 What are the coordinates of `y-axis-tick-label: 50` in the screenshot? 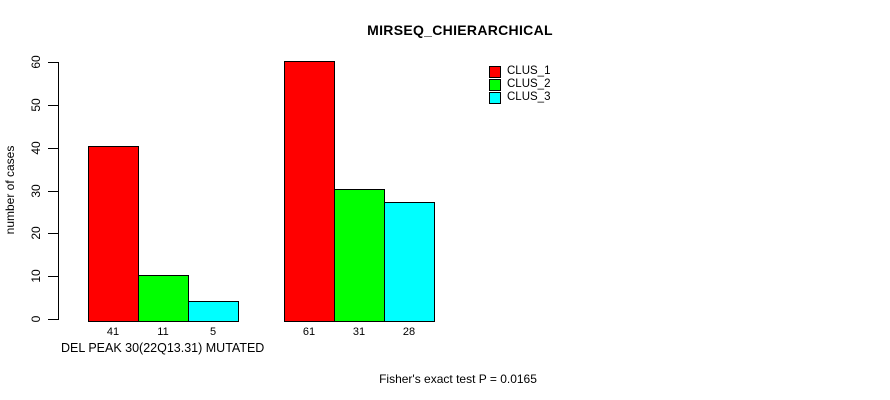 It's located at (36, 105).